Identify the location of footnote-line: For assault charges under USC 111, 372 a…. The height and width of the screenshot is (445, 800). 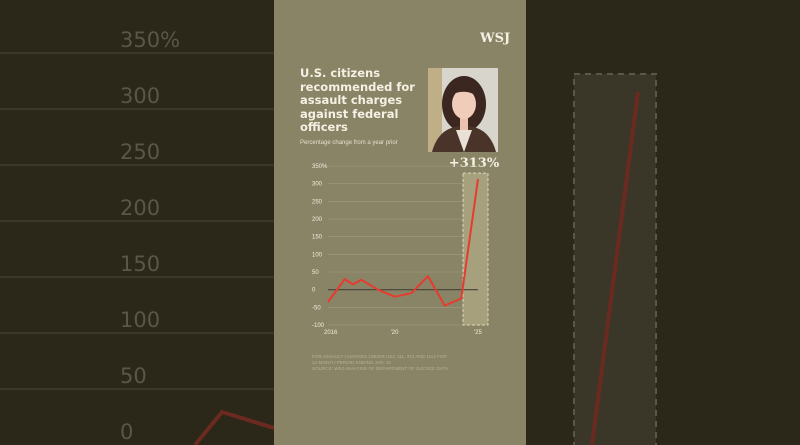
(379, 356).